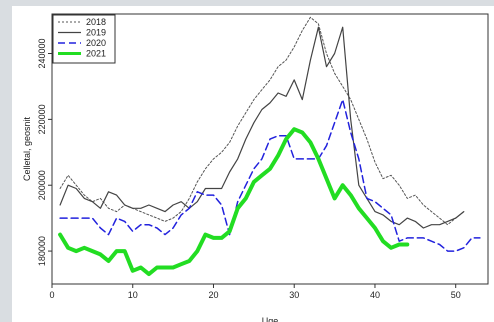  What do you see at coordinates (42, 119) in the screenshot?
I see `y-tick-label: 220000` at bounding box center [42, 119].